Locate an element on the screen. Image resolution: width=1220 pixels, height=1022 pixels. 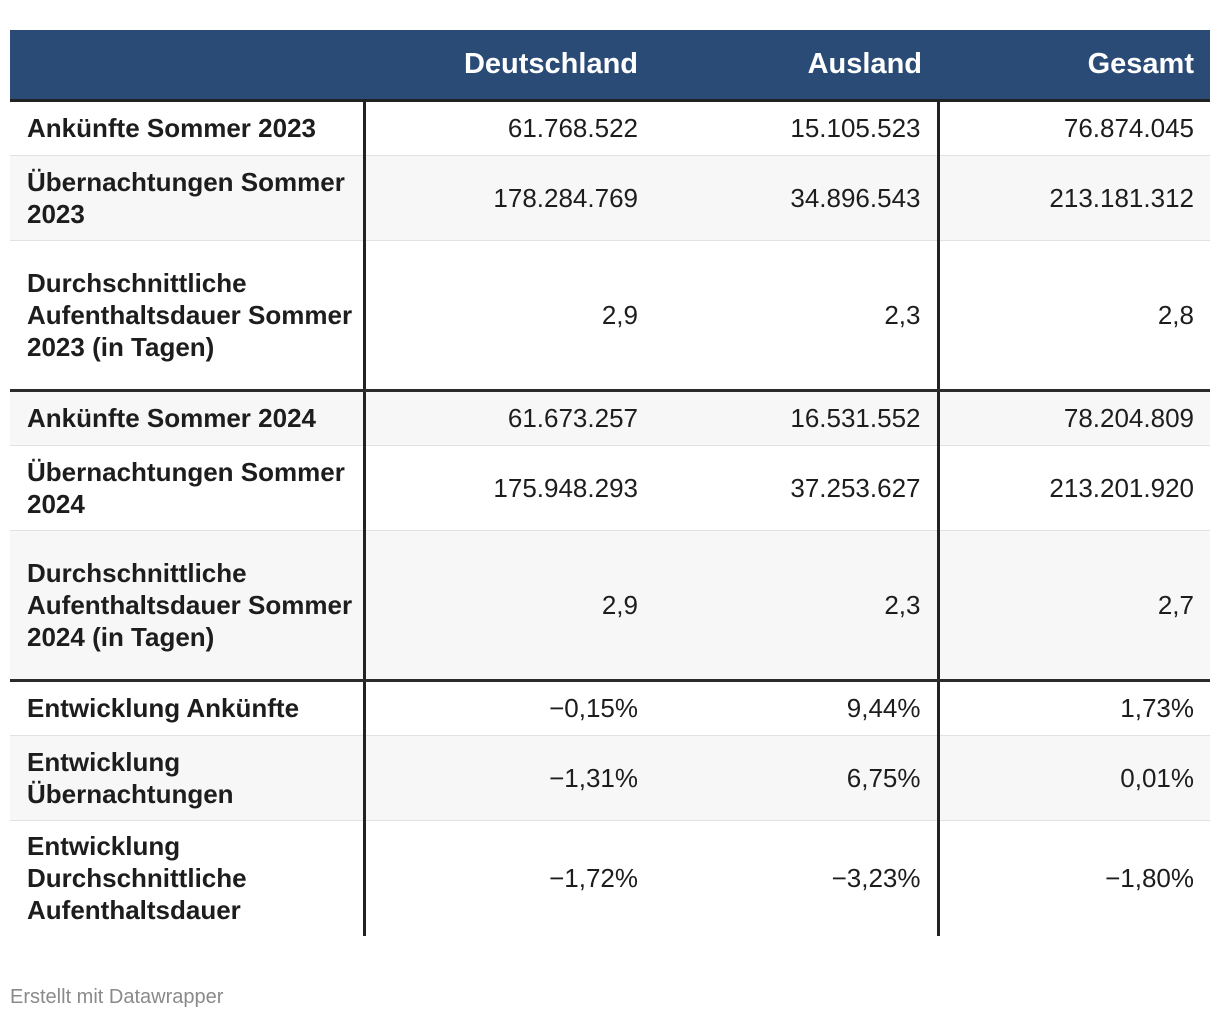
cell-deutschland: −1,72% is located at coordinates (509, 878).